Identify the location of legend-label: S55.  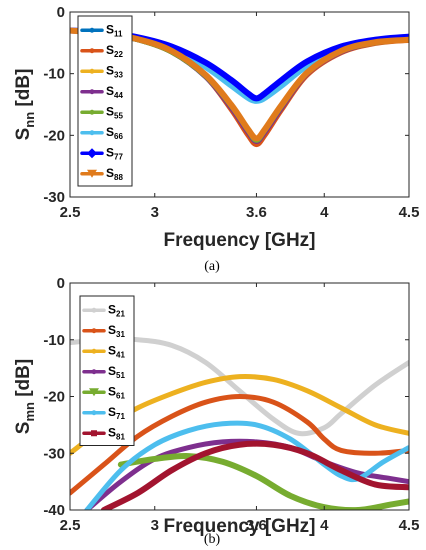
(114, 112).